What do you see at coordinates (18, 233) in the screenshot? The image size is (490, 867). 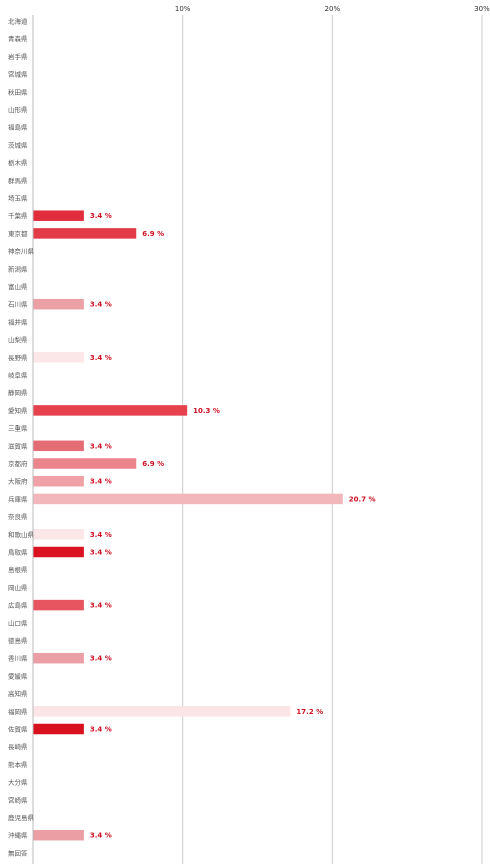 I see `category-label: 東京都` at bounding box center [18, 233].